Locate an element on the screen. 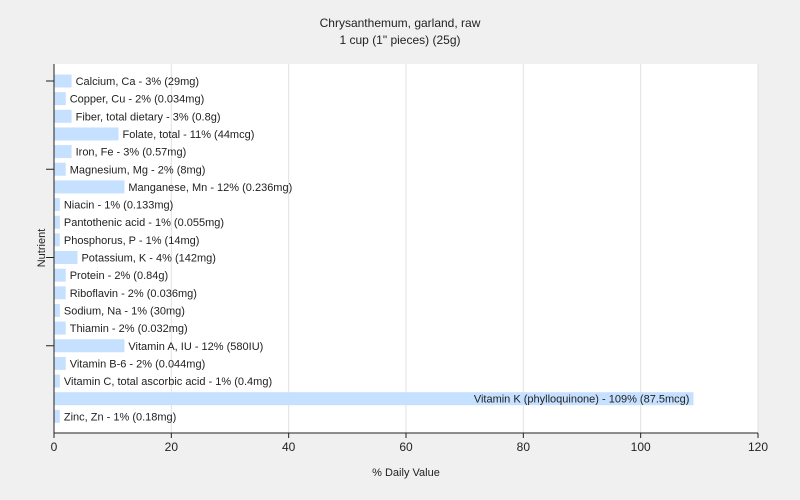 The width and height of the screenshot is (800, 500). x-tick-label: 100 is located at coordinates (641, 447).